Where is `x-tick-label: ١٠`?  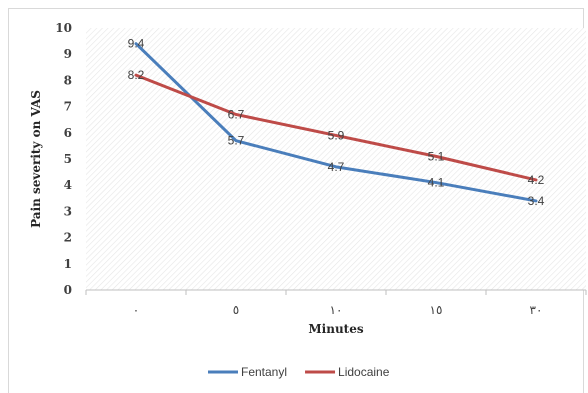
x-tick-label: ١٠ is located at coordinates (336, 310).